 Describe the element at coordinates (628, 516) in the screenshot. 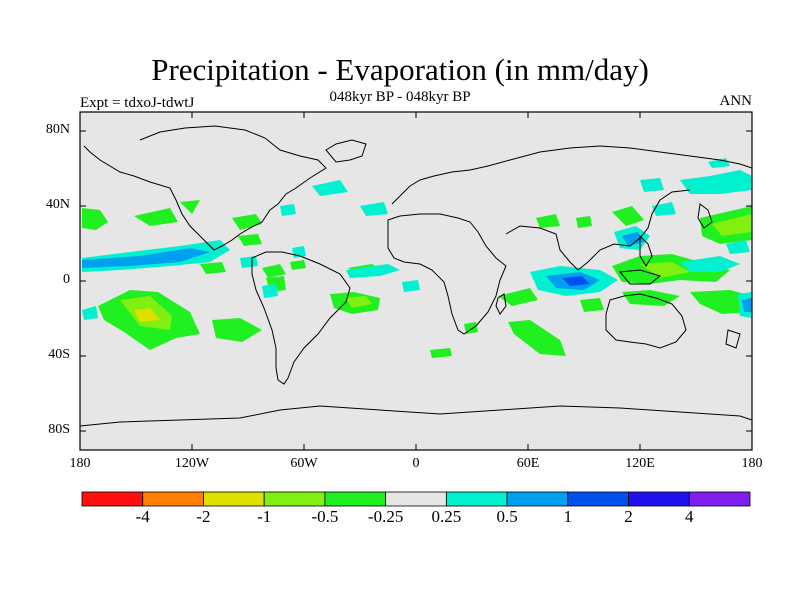

I see `colorbar-tick-label: 2` at that location.